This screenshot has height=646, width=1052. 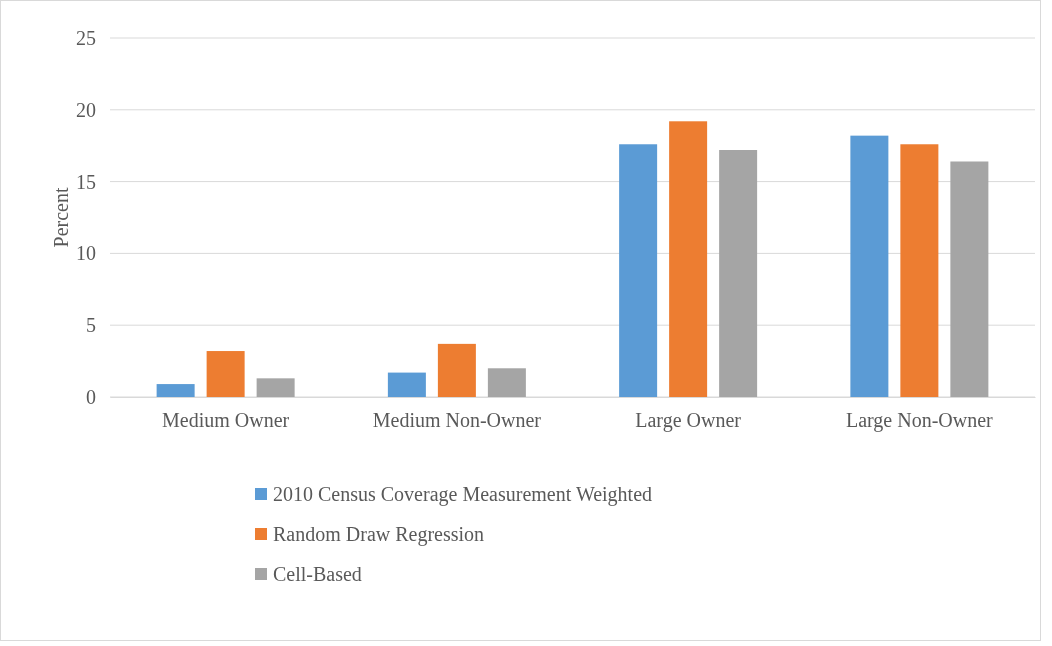 What do you see at coordinates (688, 420) in the screenshot?
I see `x-tick-label: Large Owner` at bounding box center [688, 420].